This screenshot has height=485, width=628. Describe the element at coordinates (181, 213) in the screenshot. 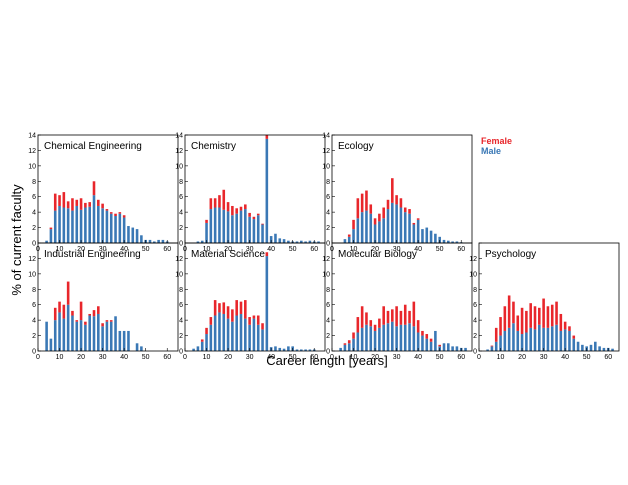

I see `y-tick-label: 4` at that location.